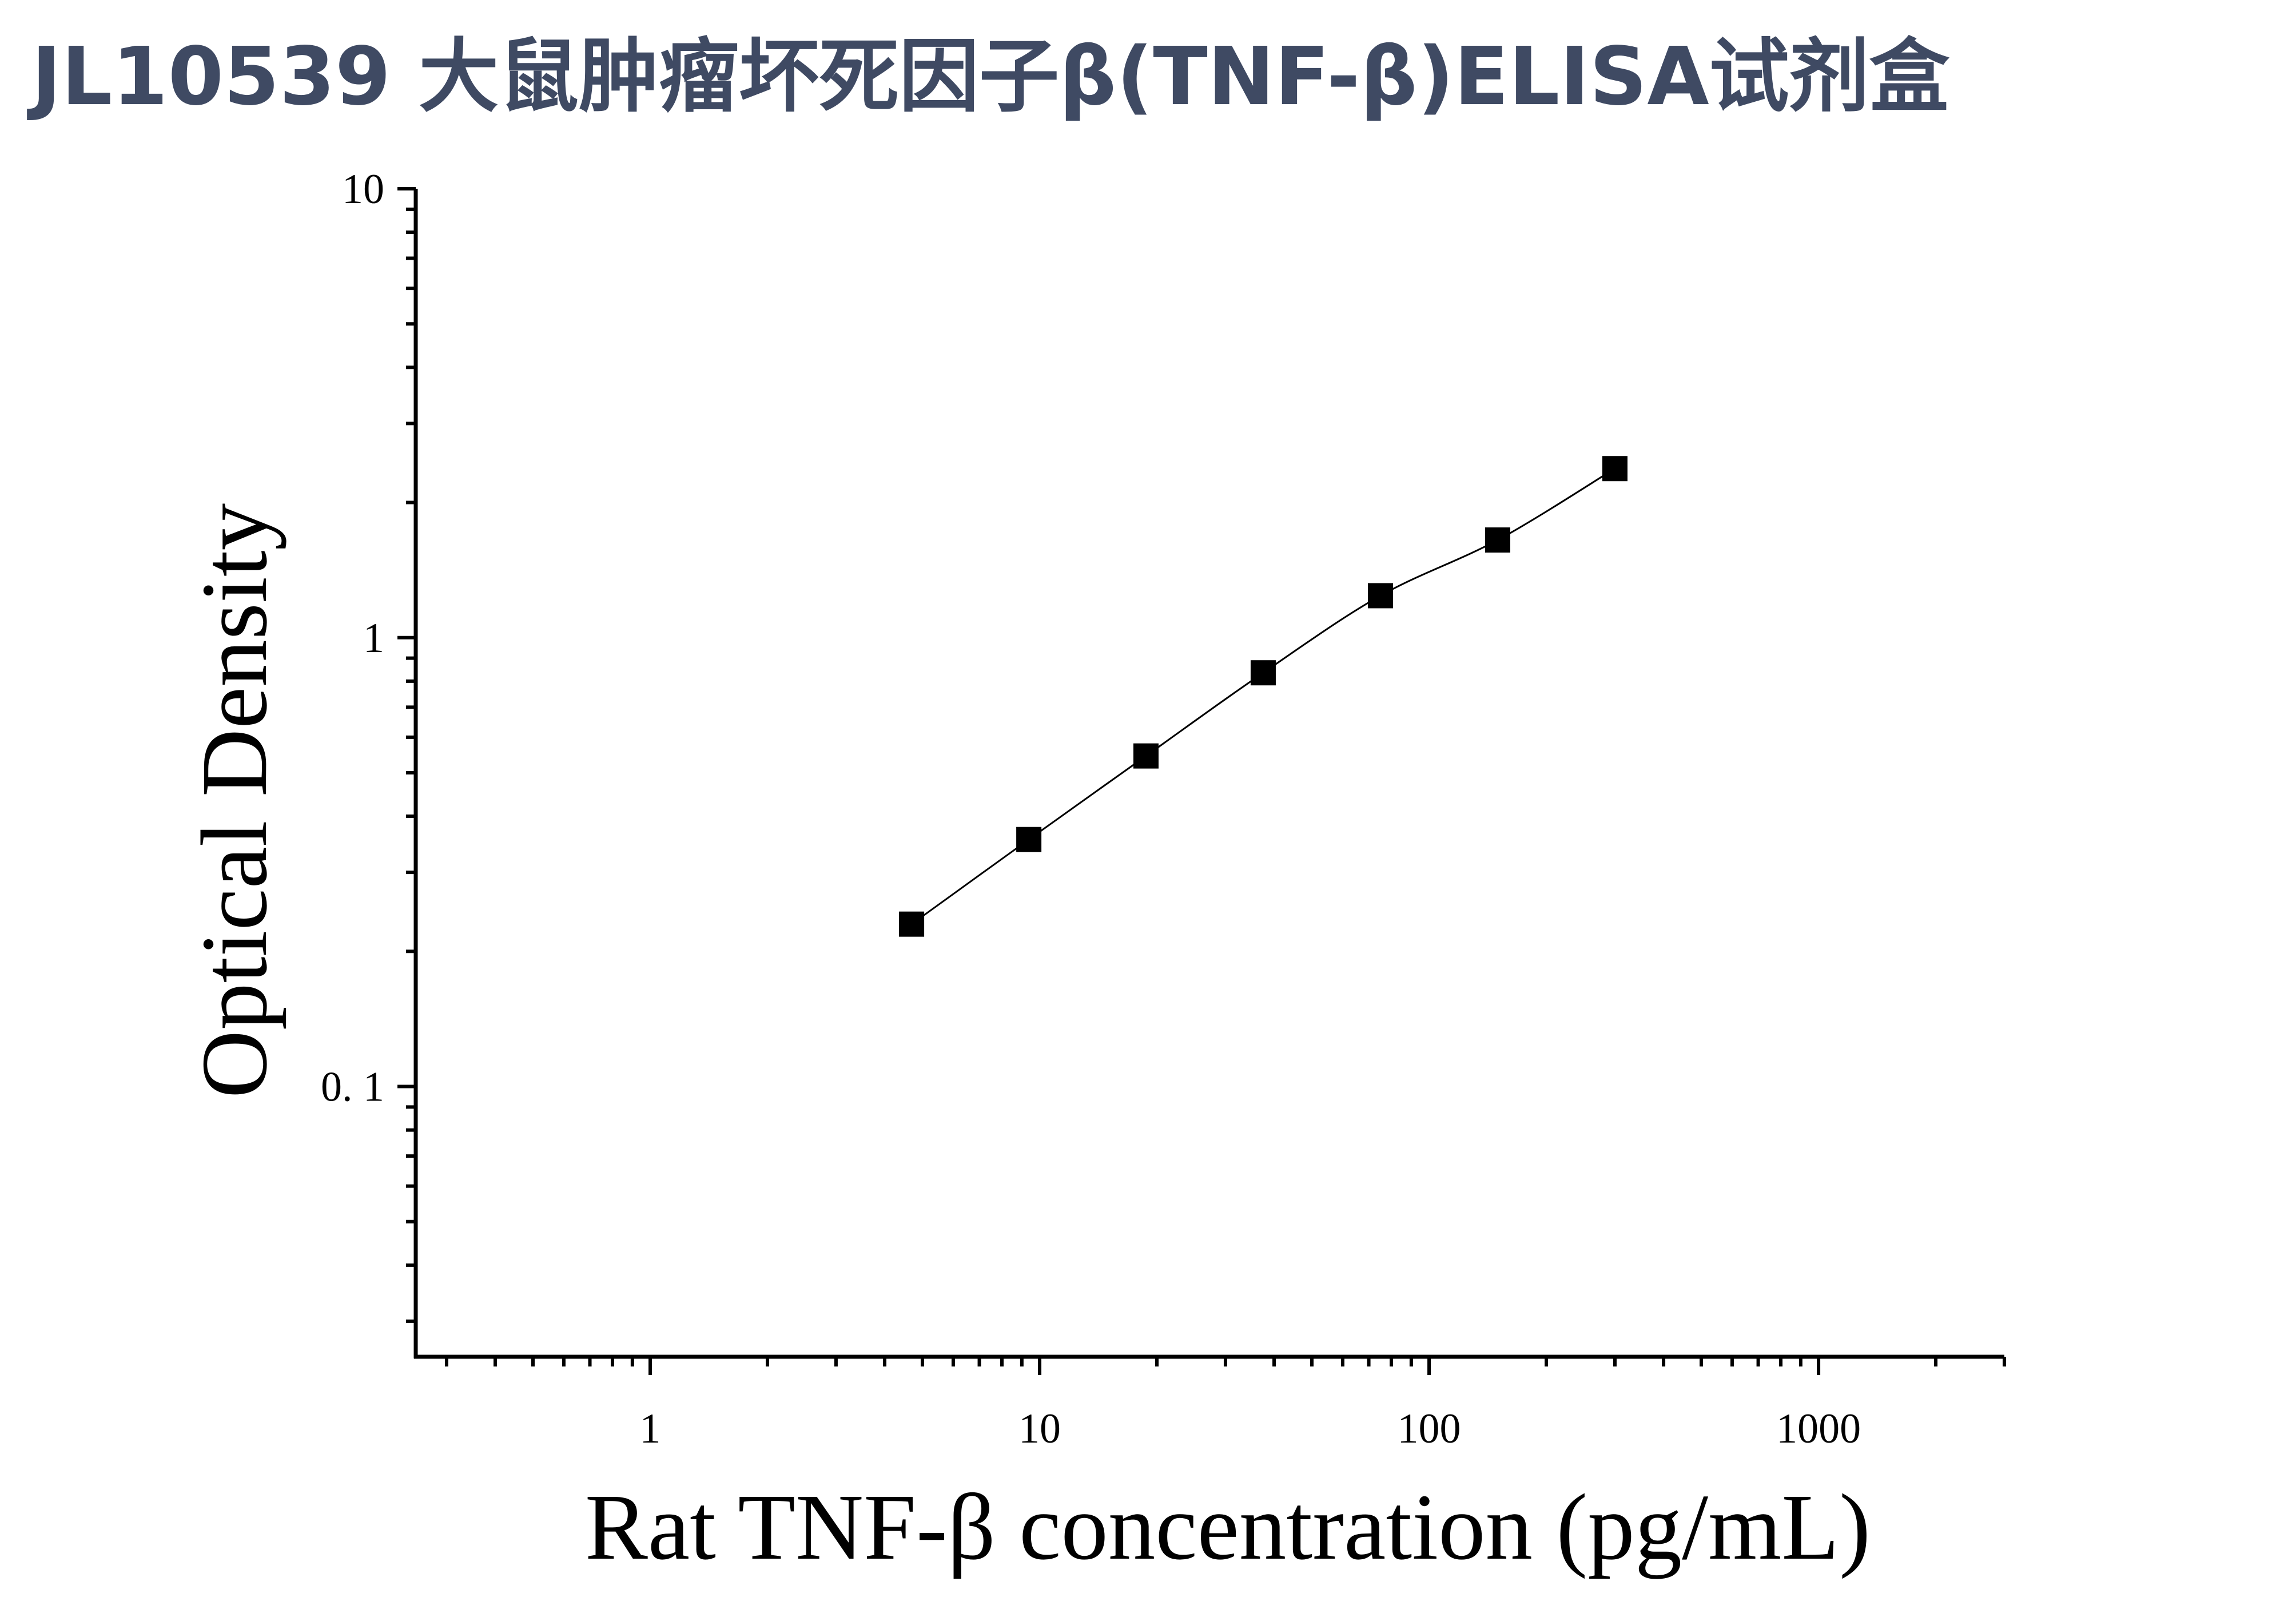 The image size is (2296, 1605). What do you see at coordinates (1039, 1428) in the screenshot?
I see `x-tick-label: 10` at bounding box center [1039, 1428].